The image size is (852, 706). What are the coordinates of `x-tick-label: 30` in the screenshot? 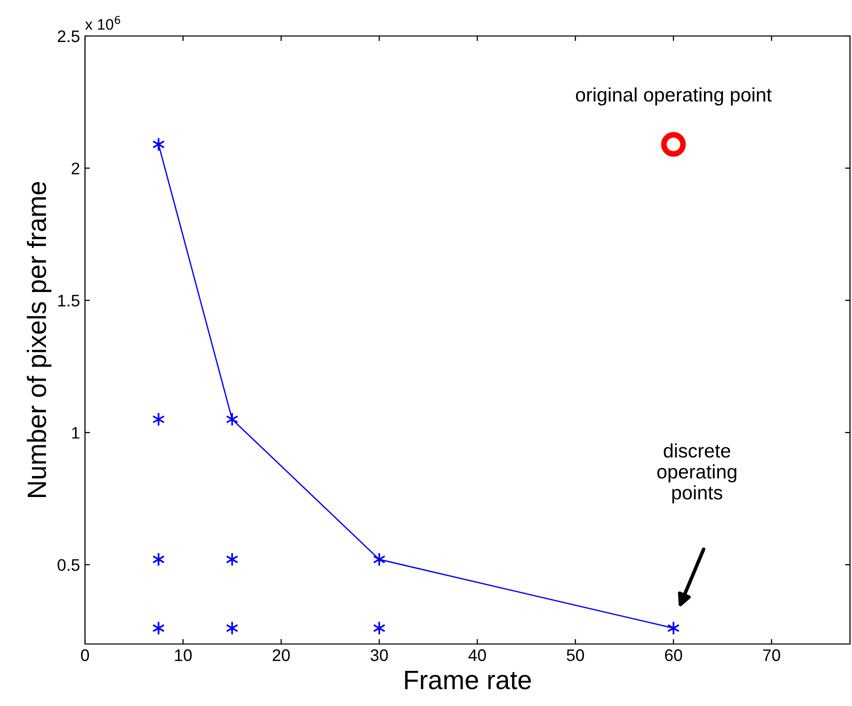 It's located at (379, 655).